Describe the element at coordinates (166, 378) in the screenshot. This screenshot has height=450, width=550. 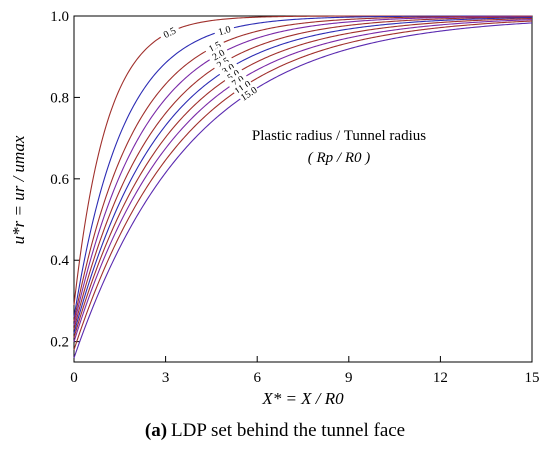
I see `x-tick-label: 3` at that location.